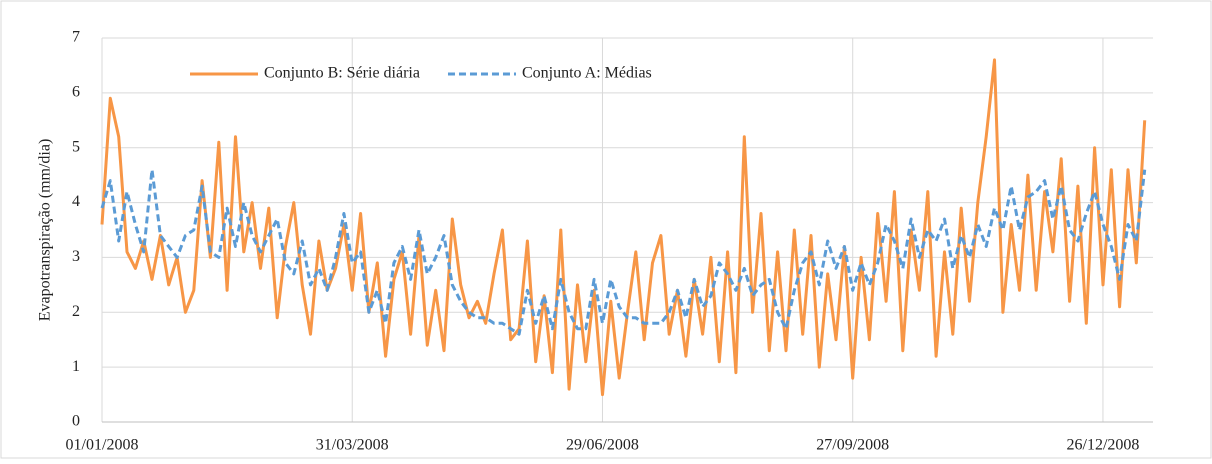  I want to click on y-tick-label: 6, so click(76, 92).